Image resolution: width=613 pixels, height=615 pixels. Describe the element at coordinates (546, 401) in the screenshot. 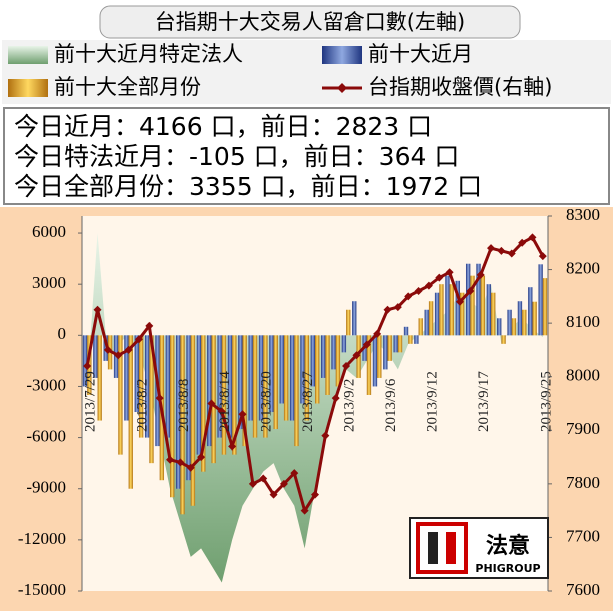

I see `x-tick-label: 2013/9/25` at that location.